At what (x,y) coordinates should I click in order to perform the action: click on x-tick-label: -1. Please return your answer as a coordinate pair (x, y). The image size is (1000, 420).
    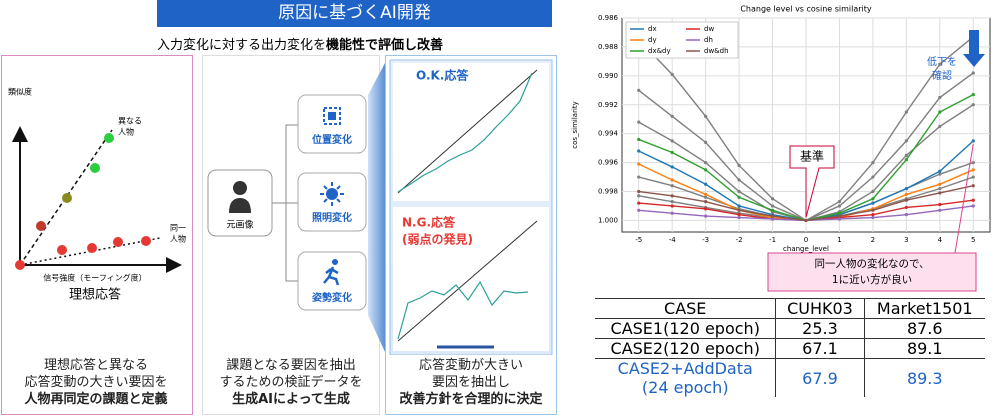
    Looking at the image, I should click on (772, 240).